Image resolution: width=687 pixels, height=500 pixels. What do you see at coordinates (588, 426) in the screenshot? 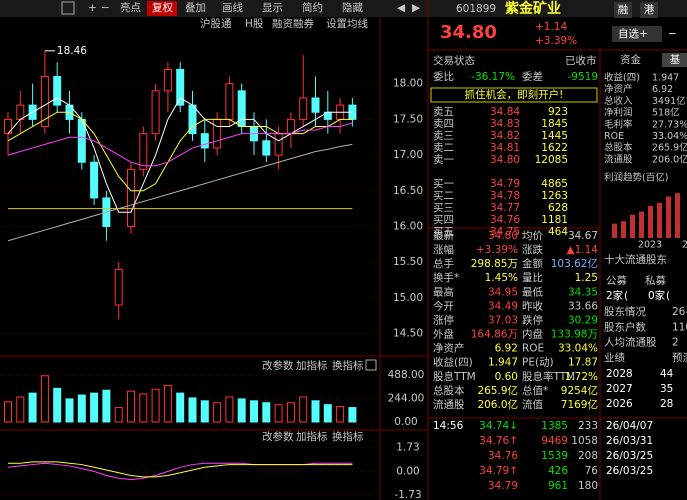
I see `label: 233` at bounding box center [588, 426].